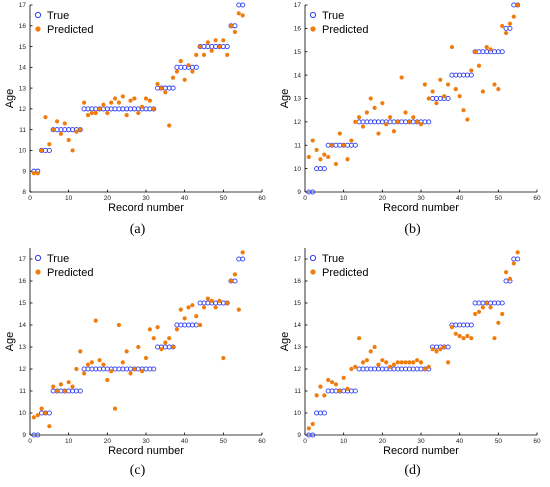 This screenshot has width=550, height=487. I want to click on x-tick-label: 0, so click(30, 441).